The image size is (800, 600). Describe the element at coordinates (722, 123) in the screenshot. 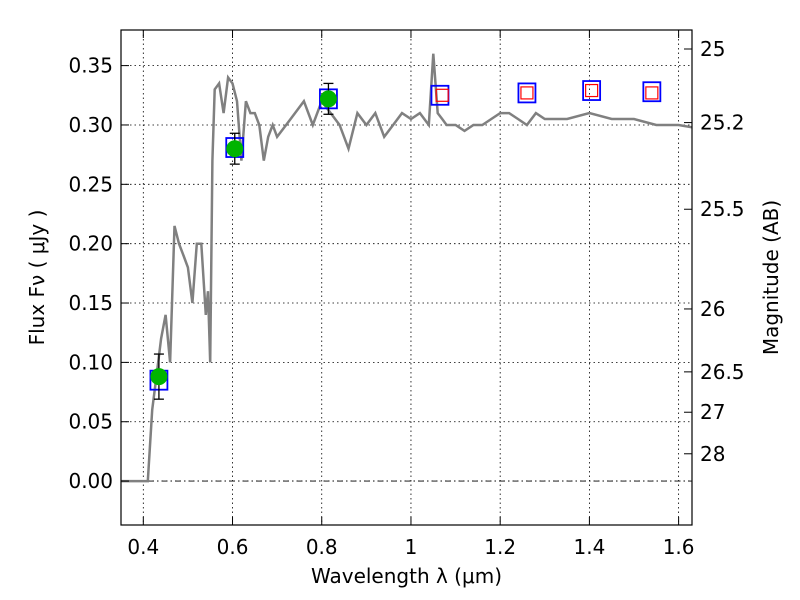

I see `y2-tick-label: 25.2` at that location.